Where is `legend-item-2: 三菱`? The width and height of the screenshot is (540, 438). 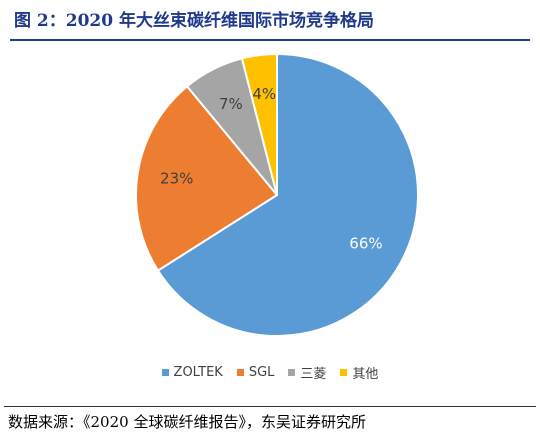
legend-item-2: 三菱 is located at coordinates (307, 372).